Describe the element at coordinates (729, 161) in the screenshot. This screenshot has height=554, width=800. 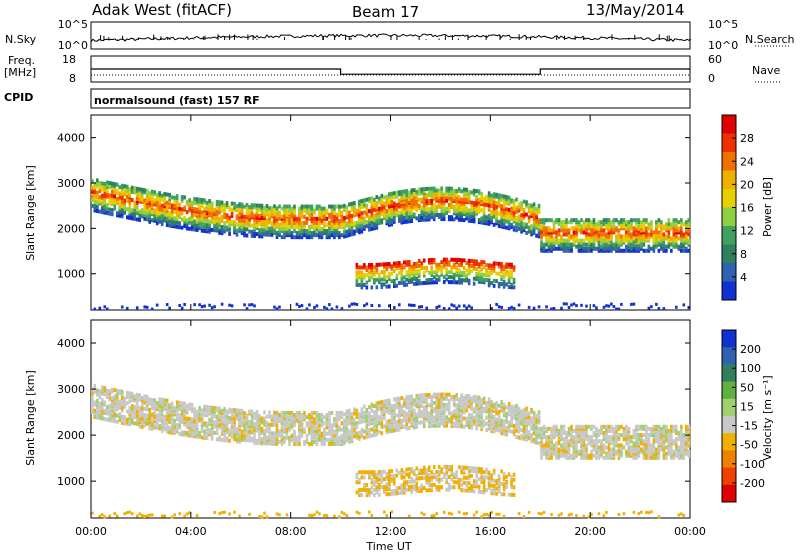
I see `colorbar-swatch` at that location.